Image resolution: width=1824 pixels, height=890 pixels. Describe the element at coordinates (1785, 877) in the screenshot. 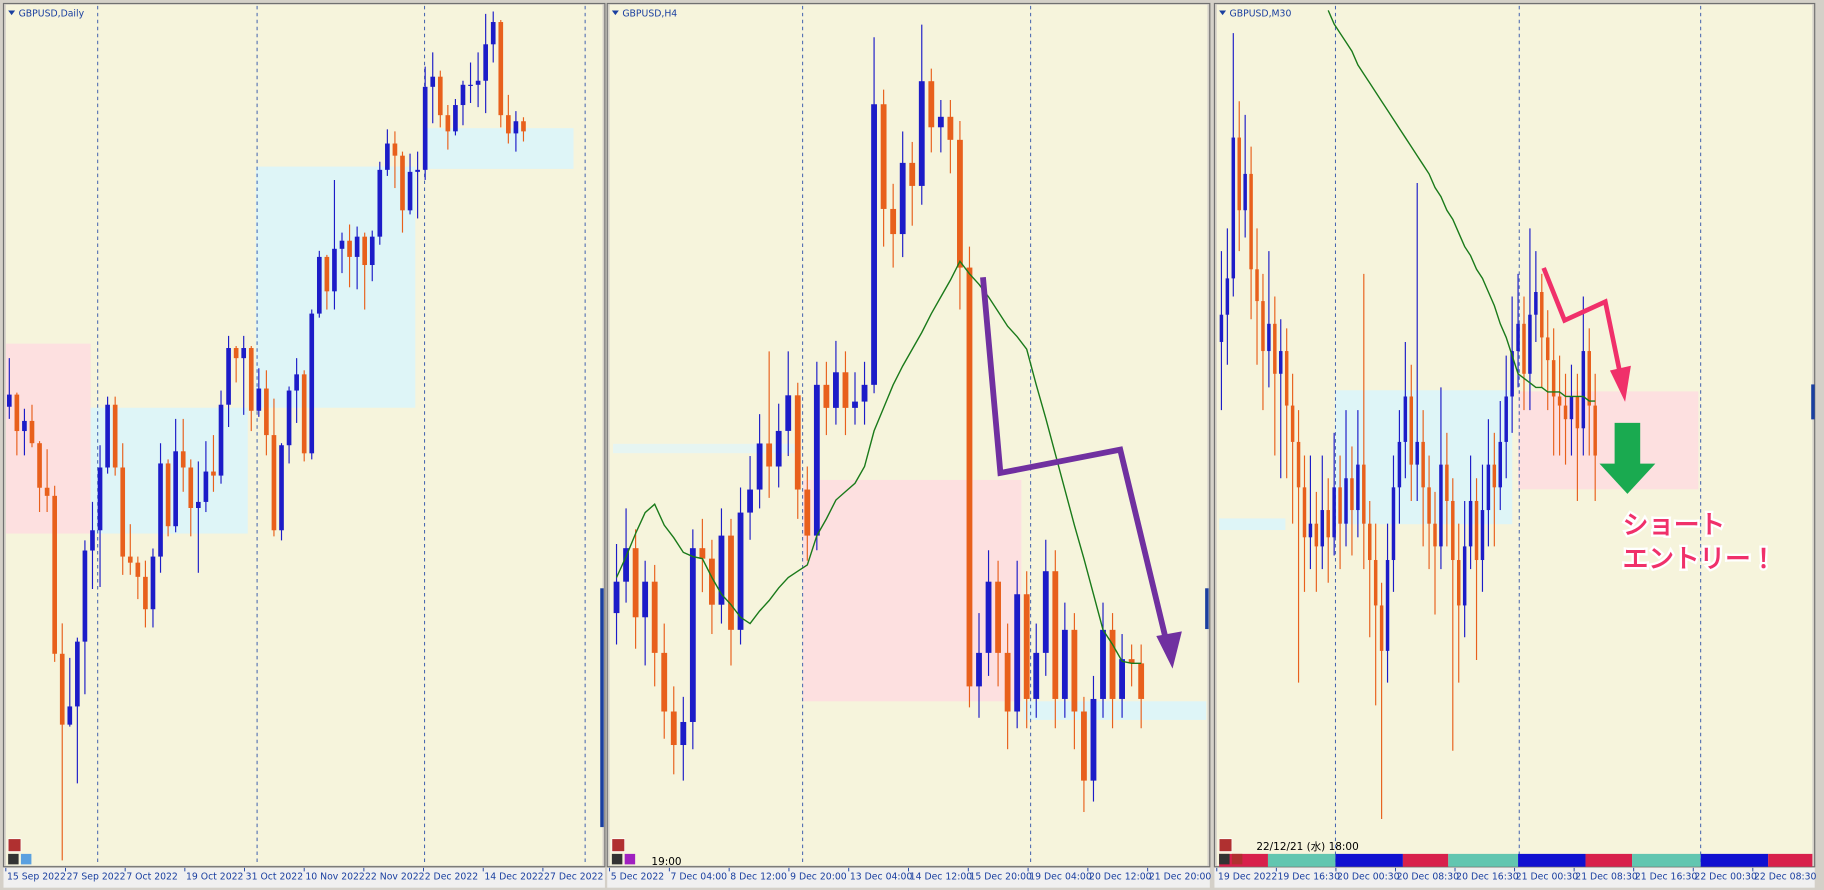

I see `x-tick-label: 22 Dec 08:30` at that location.